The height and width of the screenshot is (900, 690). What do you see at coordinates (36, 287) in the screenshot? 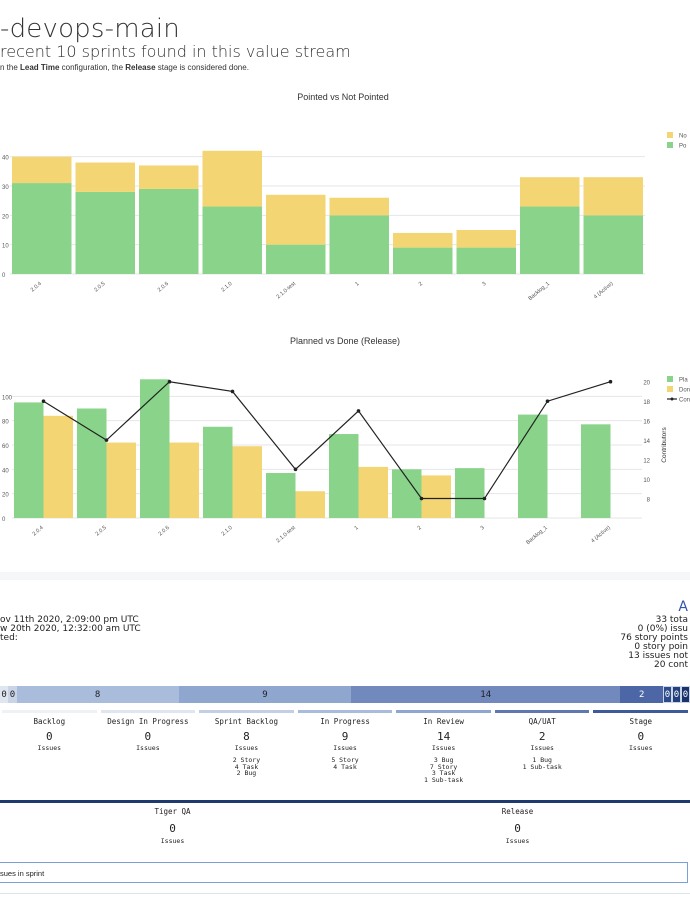
I see `x-tick-label: 2.0.4` at bounding box center [36, 287].